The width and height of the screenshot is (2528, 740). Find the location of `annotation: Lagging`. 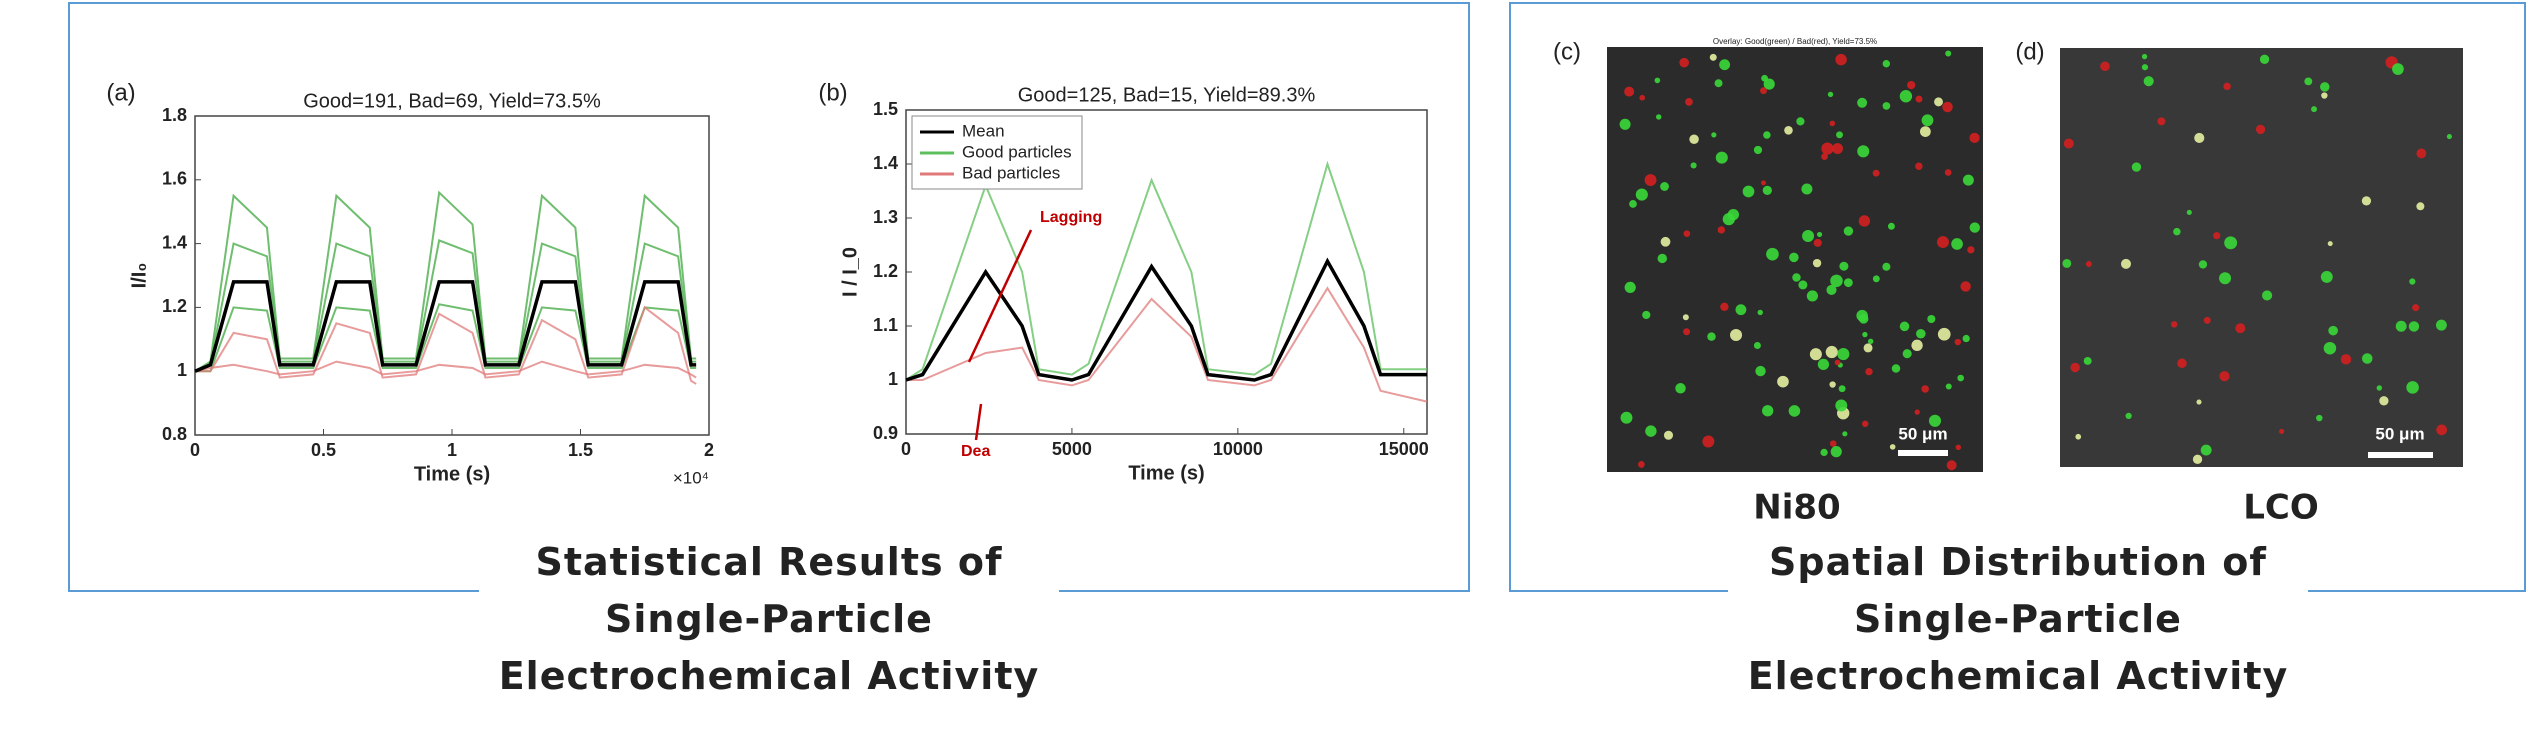

annotation: Lagging is located at coordinates (1071, 217).